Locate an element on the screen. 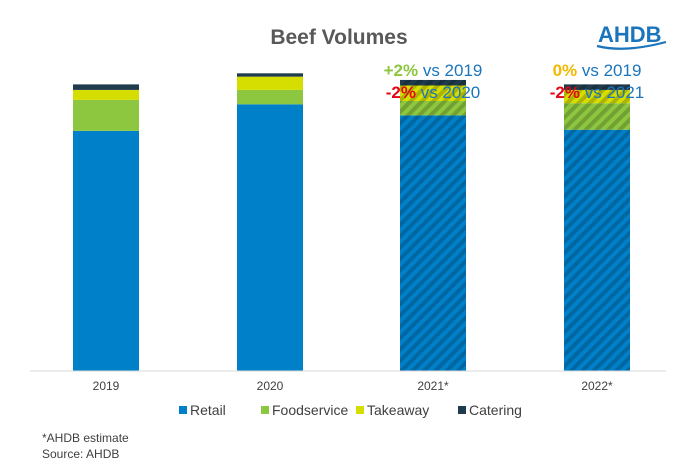 Image resolution: width=682 pixels, height=473 pixels. ahdb-logo-text: AHDB is located at coordinates (630, 34).